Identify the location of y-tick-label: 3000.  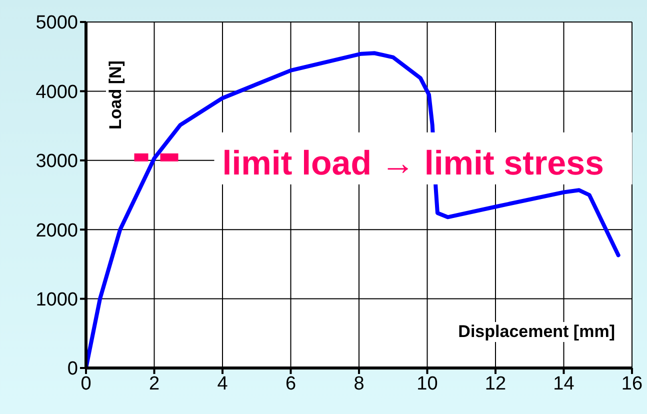
(57, 161).